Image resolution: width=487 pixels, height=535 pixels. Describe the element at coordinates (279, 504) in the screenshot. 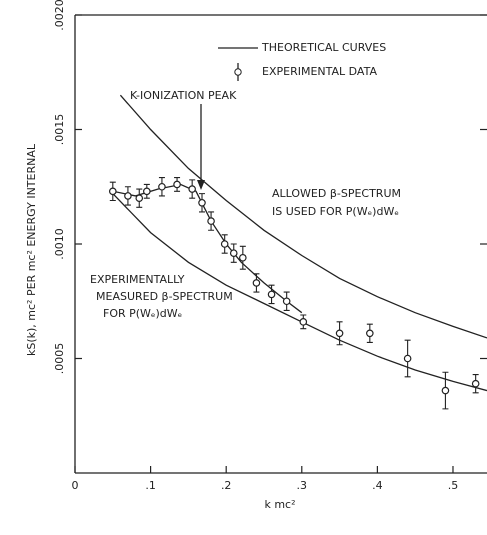

I see `x-axis-label: k mc²` at that location.